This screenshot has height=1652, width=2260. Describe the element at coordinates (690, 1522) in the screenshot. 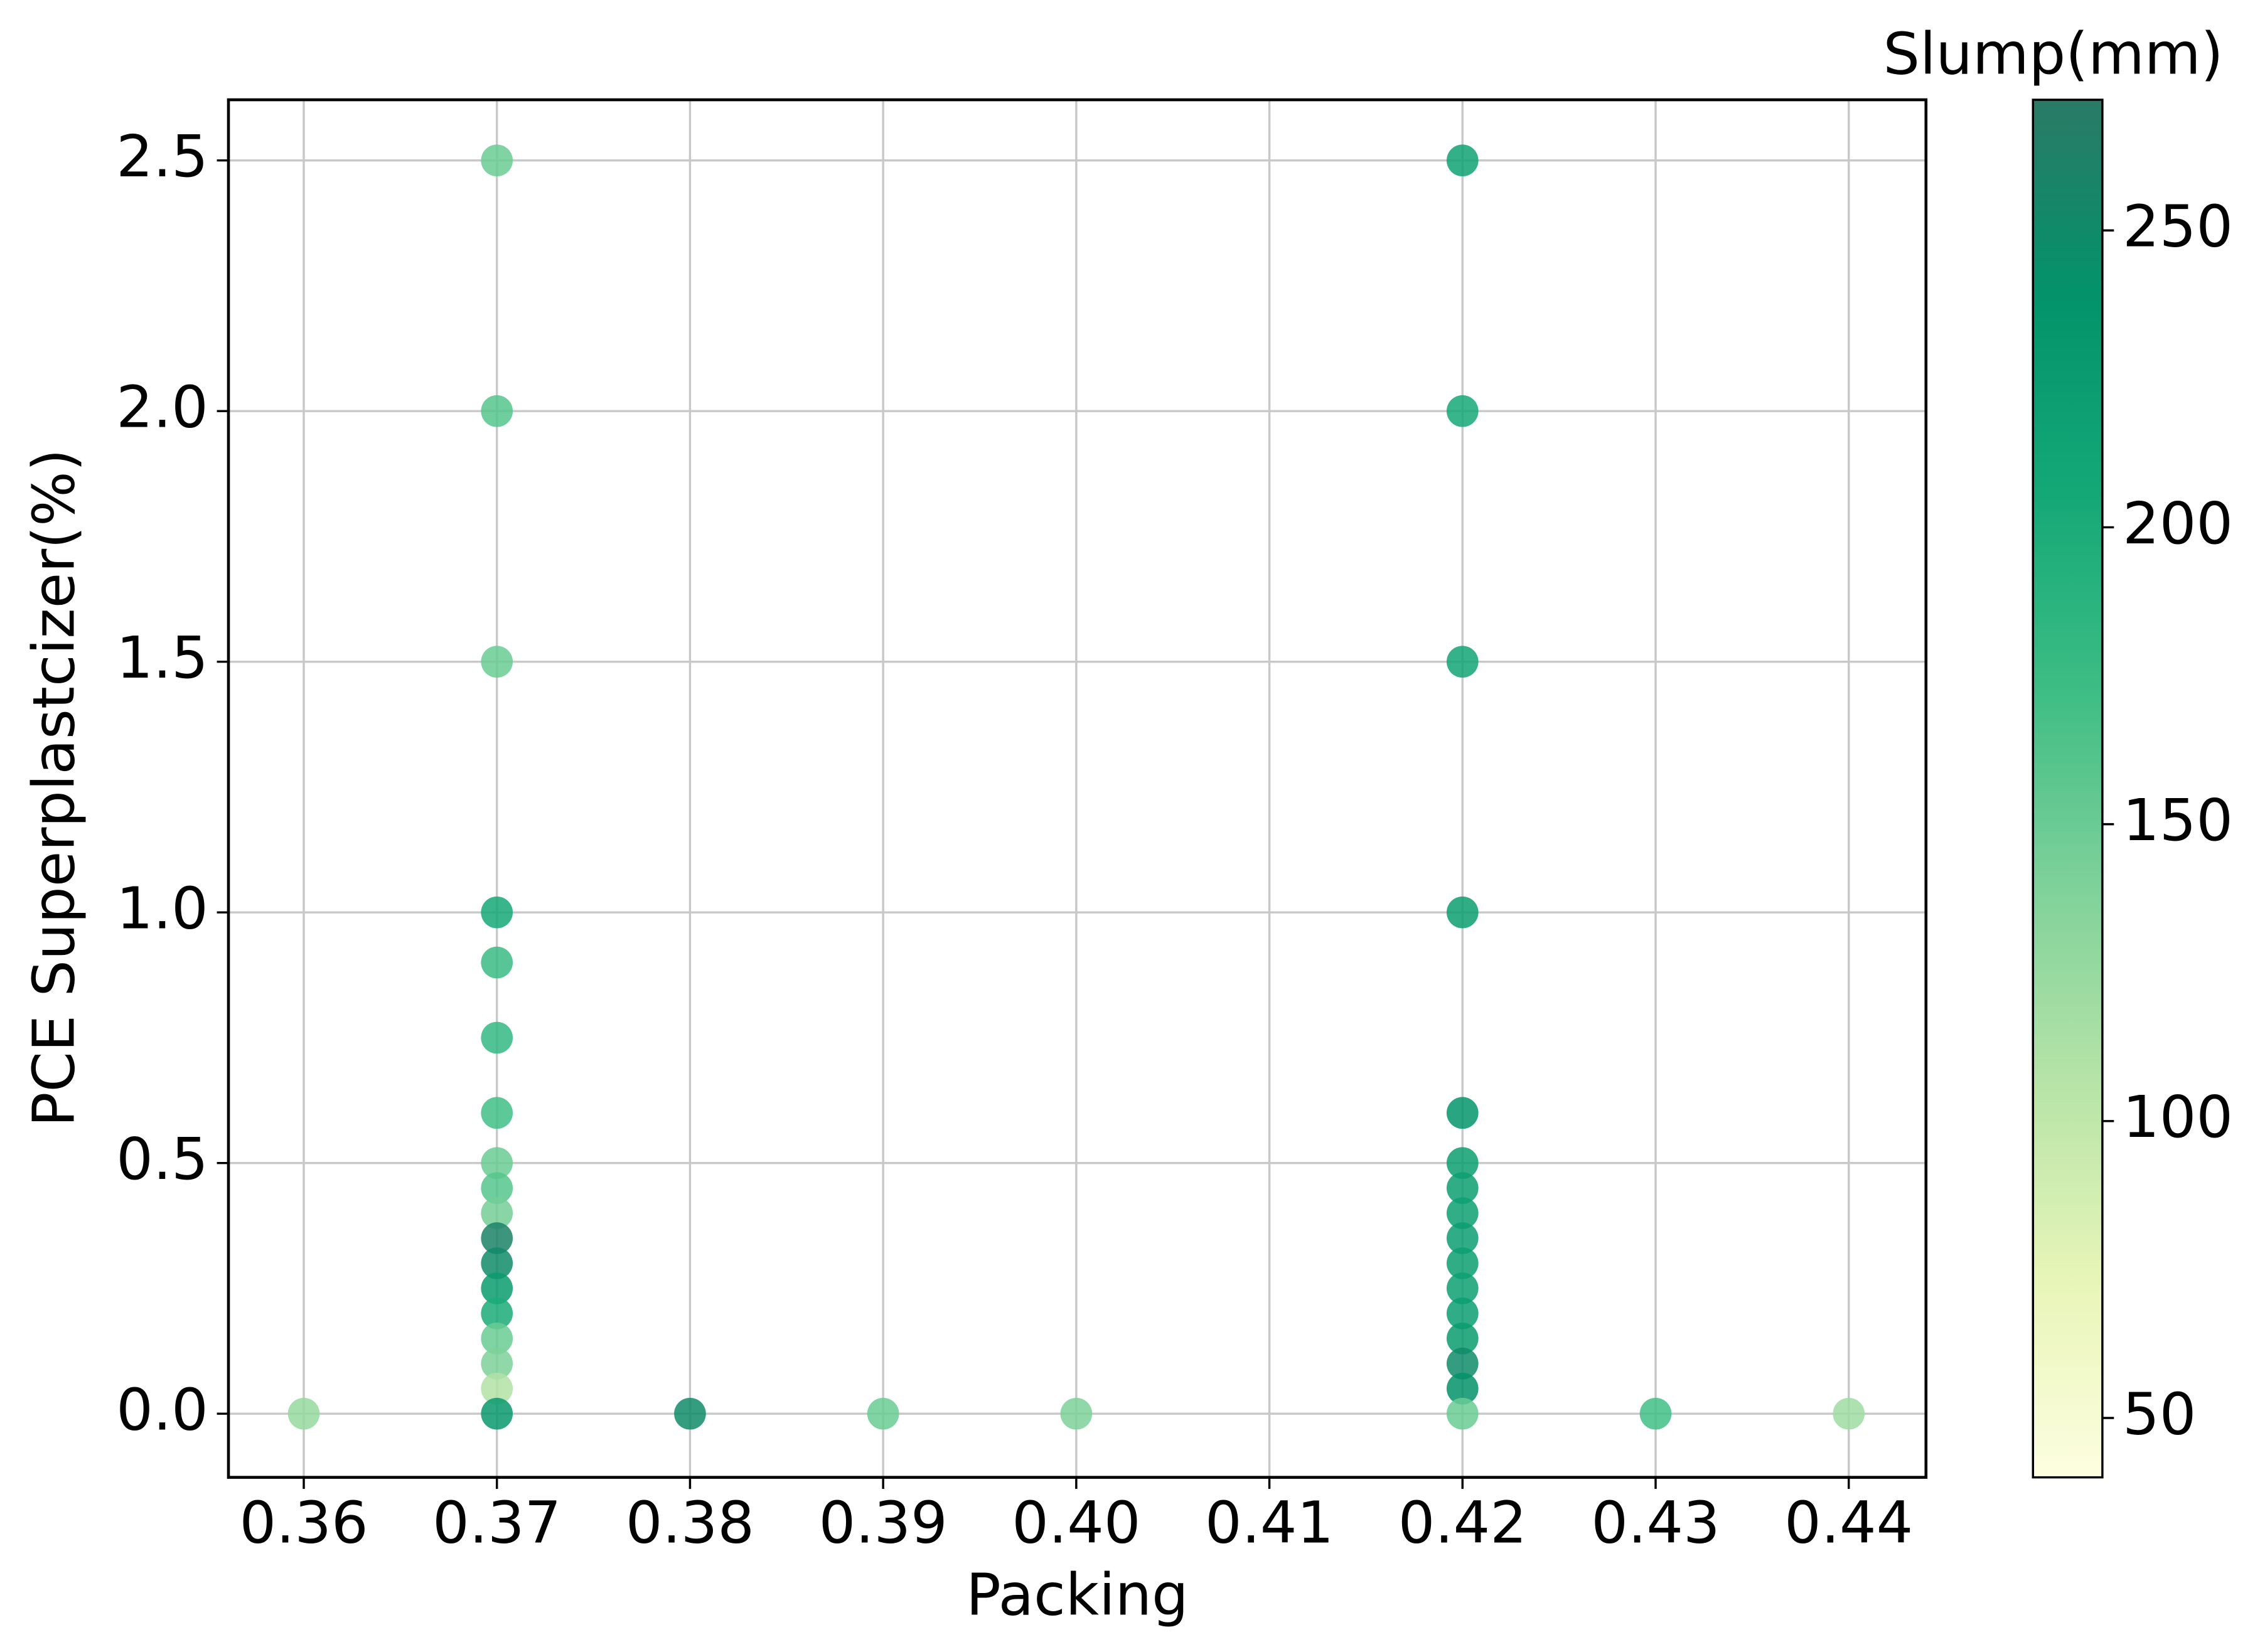

I see `x-tick-label: 0.38` at that location.